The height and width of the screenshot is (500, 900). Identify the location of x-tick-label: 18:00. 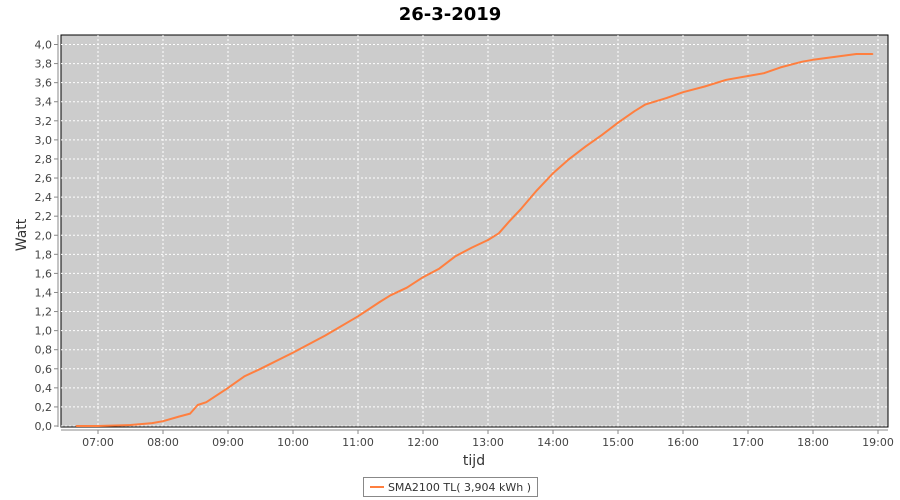
(813, 442).